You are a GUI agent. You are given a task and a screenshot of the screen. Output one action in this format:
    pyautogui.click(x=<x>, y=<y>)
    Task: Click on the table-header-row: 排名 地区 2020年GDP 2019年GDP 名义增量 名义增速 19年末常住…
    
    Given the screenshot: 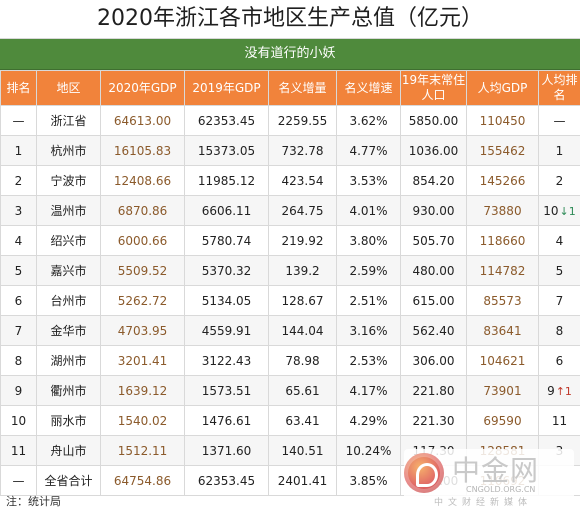 What is the action you would take?
    pyautogui.click(x=290, y=88)
    